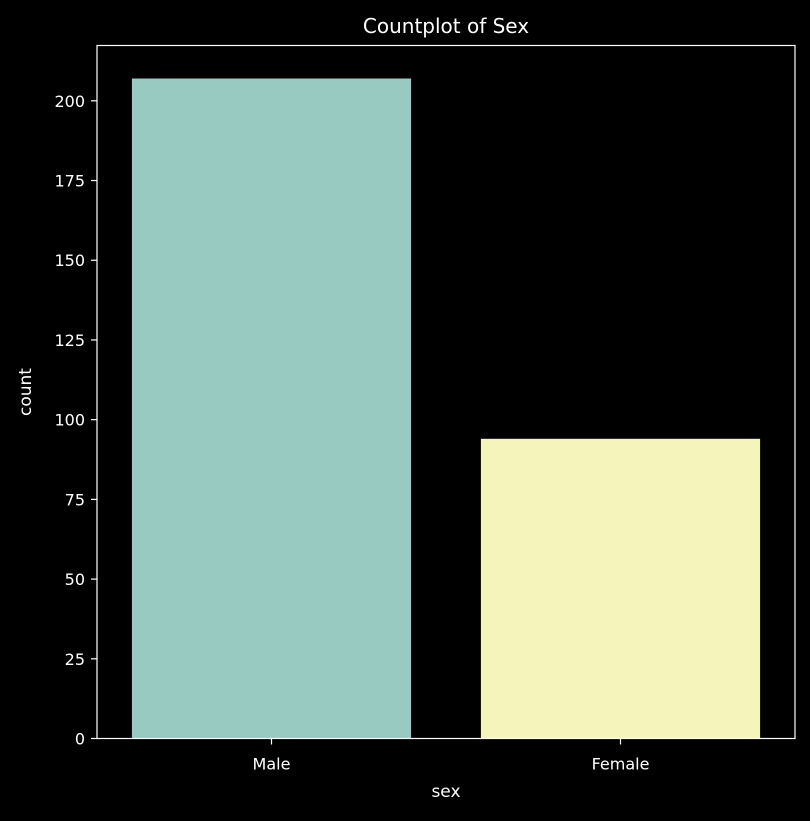  Describe the element at coordinates (69, 260) in the screenshot. I see `y-tick-label: 150` at that location.